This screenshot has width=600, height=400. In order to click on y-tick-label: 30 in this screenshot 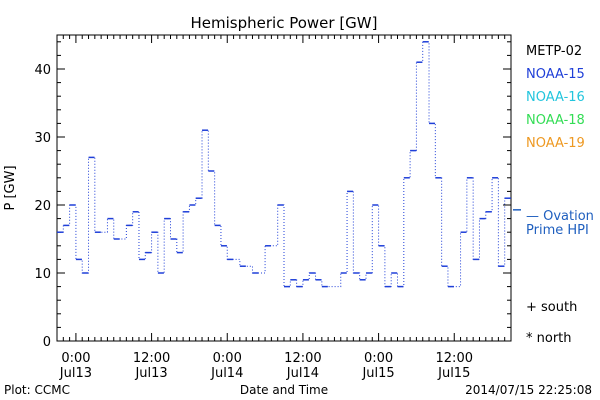, I will do `click(42, 138)`.